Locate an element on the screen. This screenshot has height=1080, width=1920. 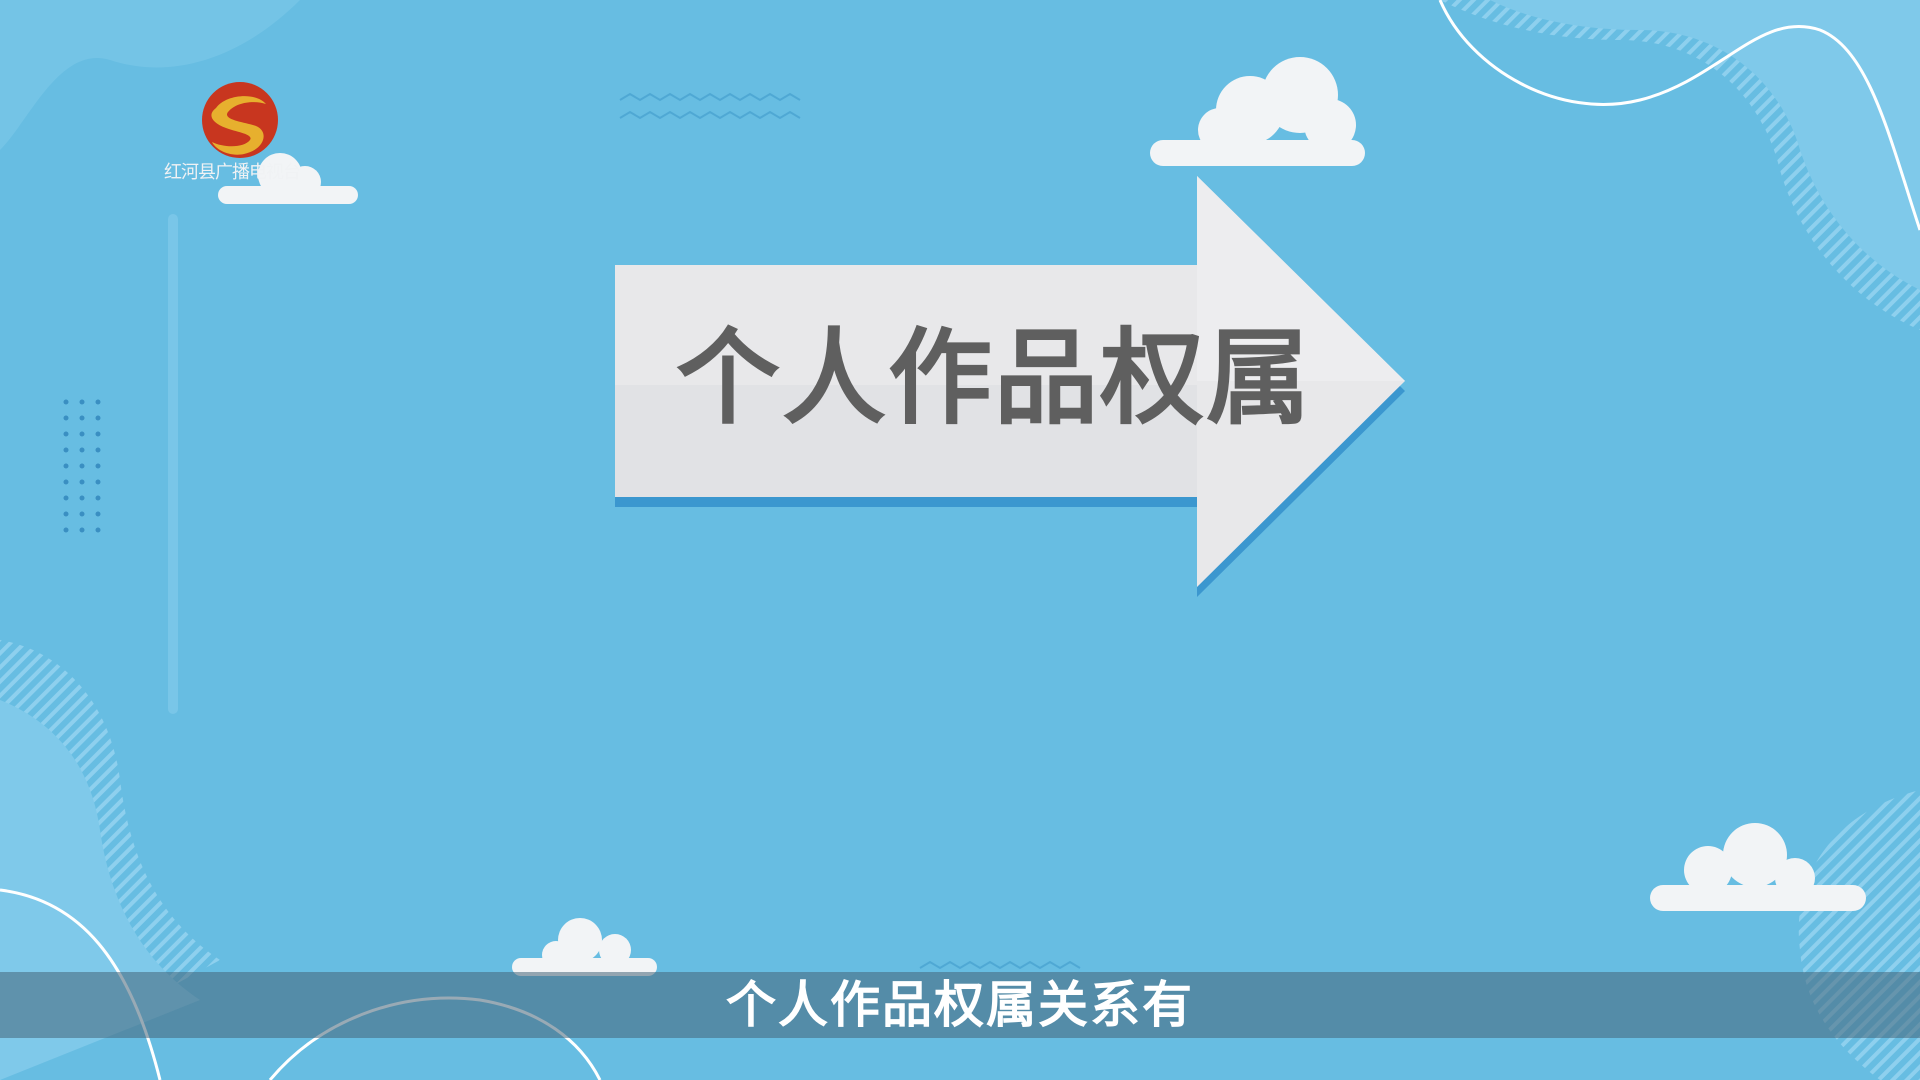
left-vertical-bar is located at coordinates (173, 464).